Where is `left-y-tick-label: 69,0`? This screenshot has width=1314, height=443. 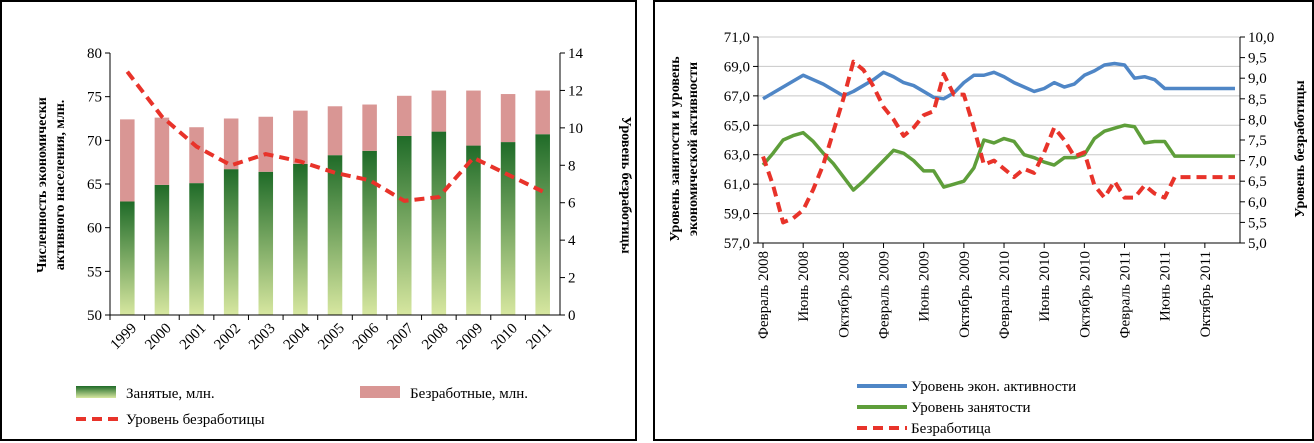 left-y-tick-label: 69,0 is located at coordinates (737, 67).